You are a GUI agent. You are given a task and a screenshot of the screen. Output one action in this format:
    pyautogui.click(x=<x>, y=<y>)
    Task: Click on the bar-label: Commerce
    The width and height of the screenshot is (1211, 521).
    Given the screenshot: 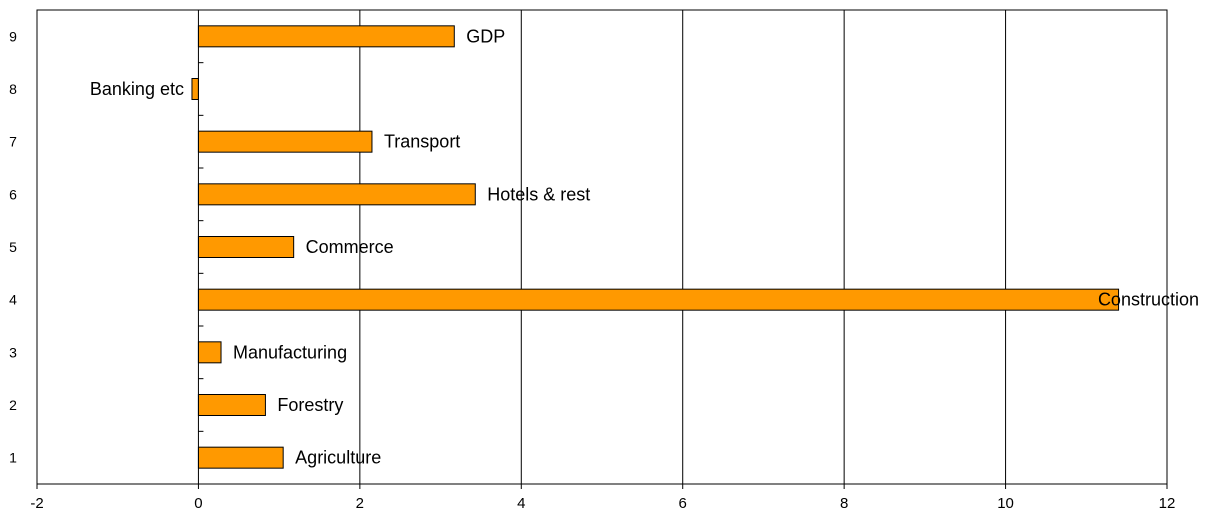 What is the action you would take?
    pyautogui.click(x=350, y=247)
    